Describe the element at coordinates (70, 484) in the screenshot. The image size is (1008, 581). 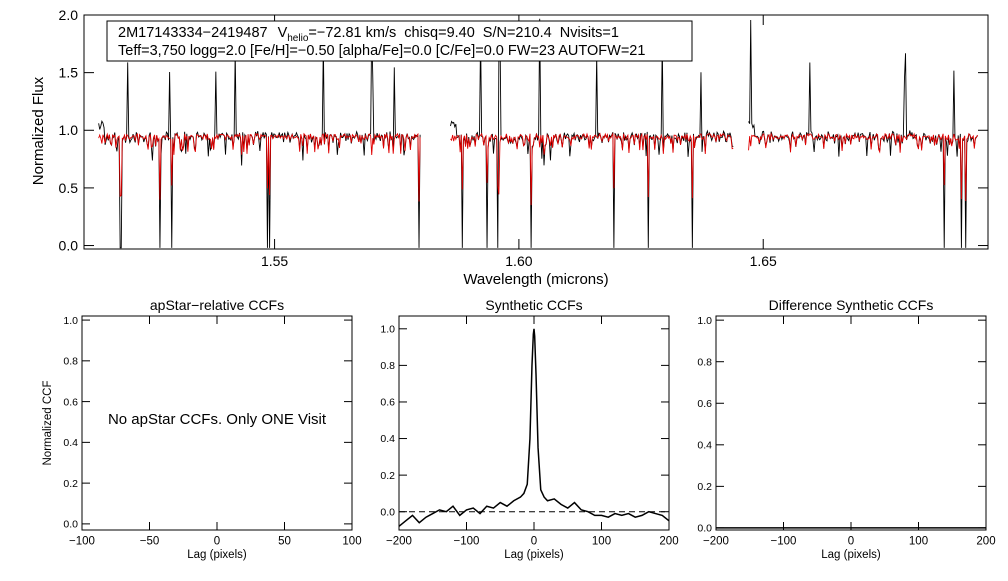
I see `apstar-ccf-y-tick-label: 0.2` at that location.